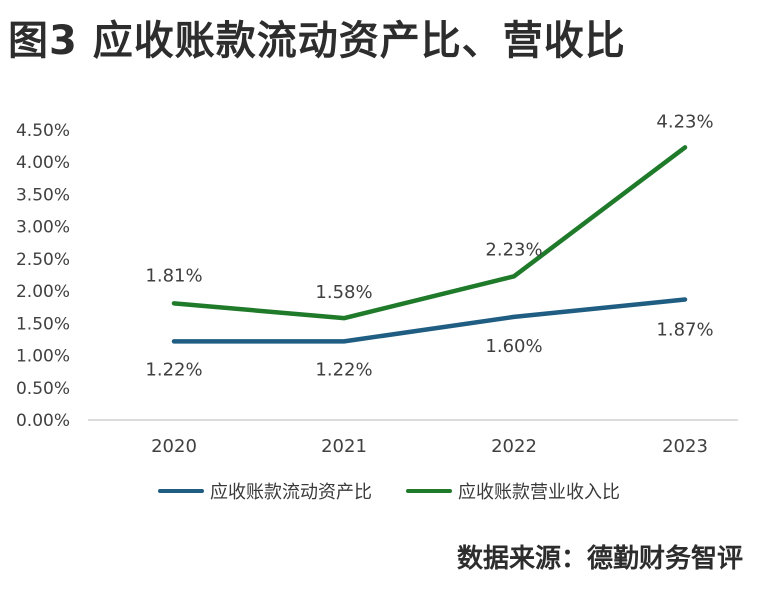  Describe the element at coordinates (684, 329) in the screenshot. I see `data-label: 1.87%` at that location.